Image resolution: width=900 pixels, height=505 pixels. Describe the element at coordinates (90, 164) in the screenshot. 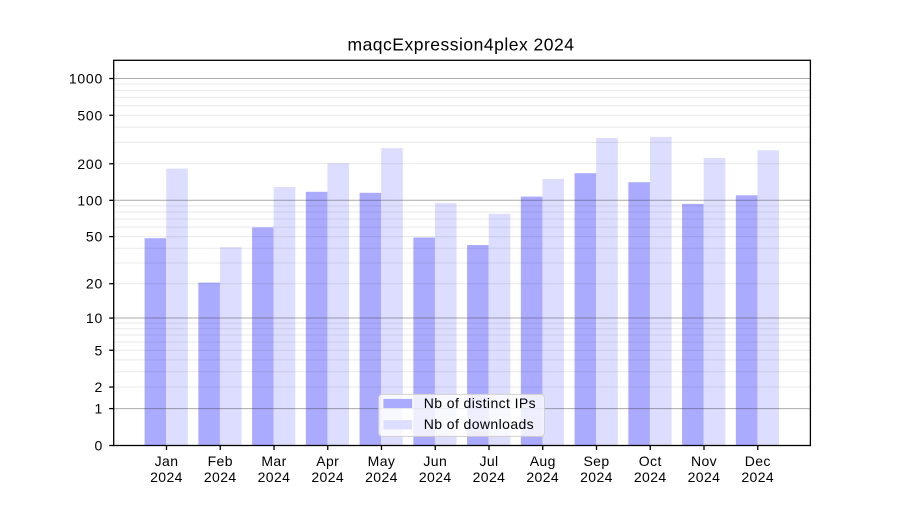

I see `svg-text: 200` at that location.